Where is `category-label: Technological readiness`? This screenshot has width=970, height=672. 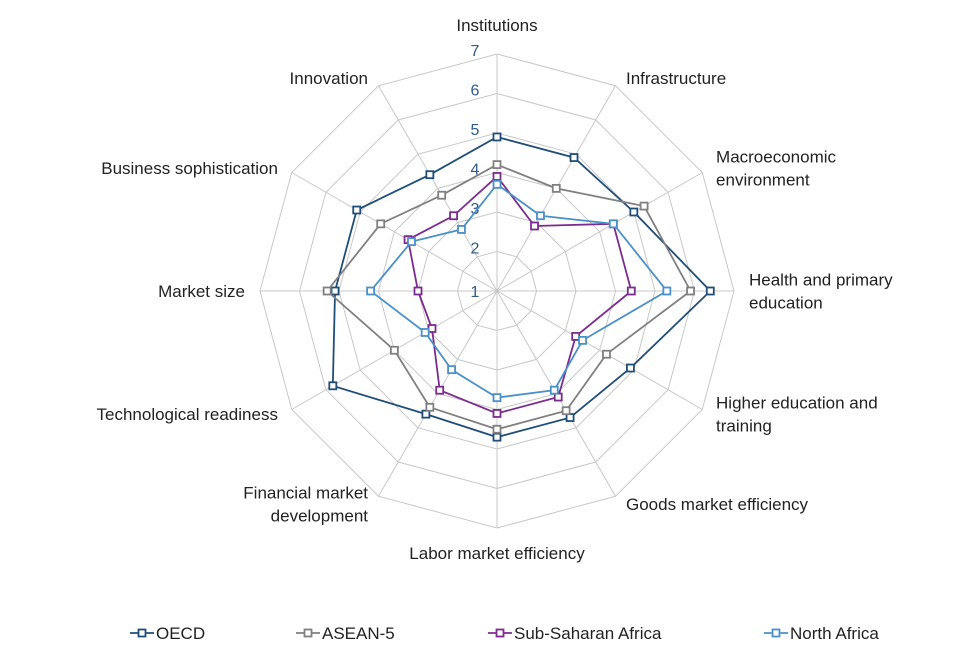
category-label: Technological readiness is located at coordinates (187, 414).